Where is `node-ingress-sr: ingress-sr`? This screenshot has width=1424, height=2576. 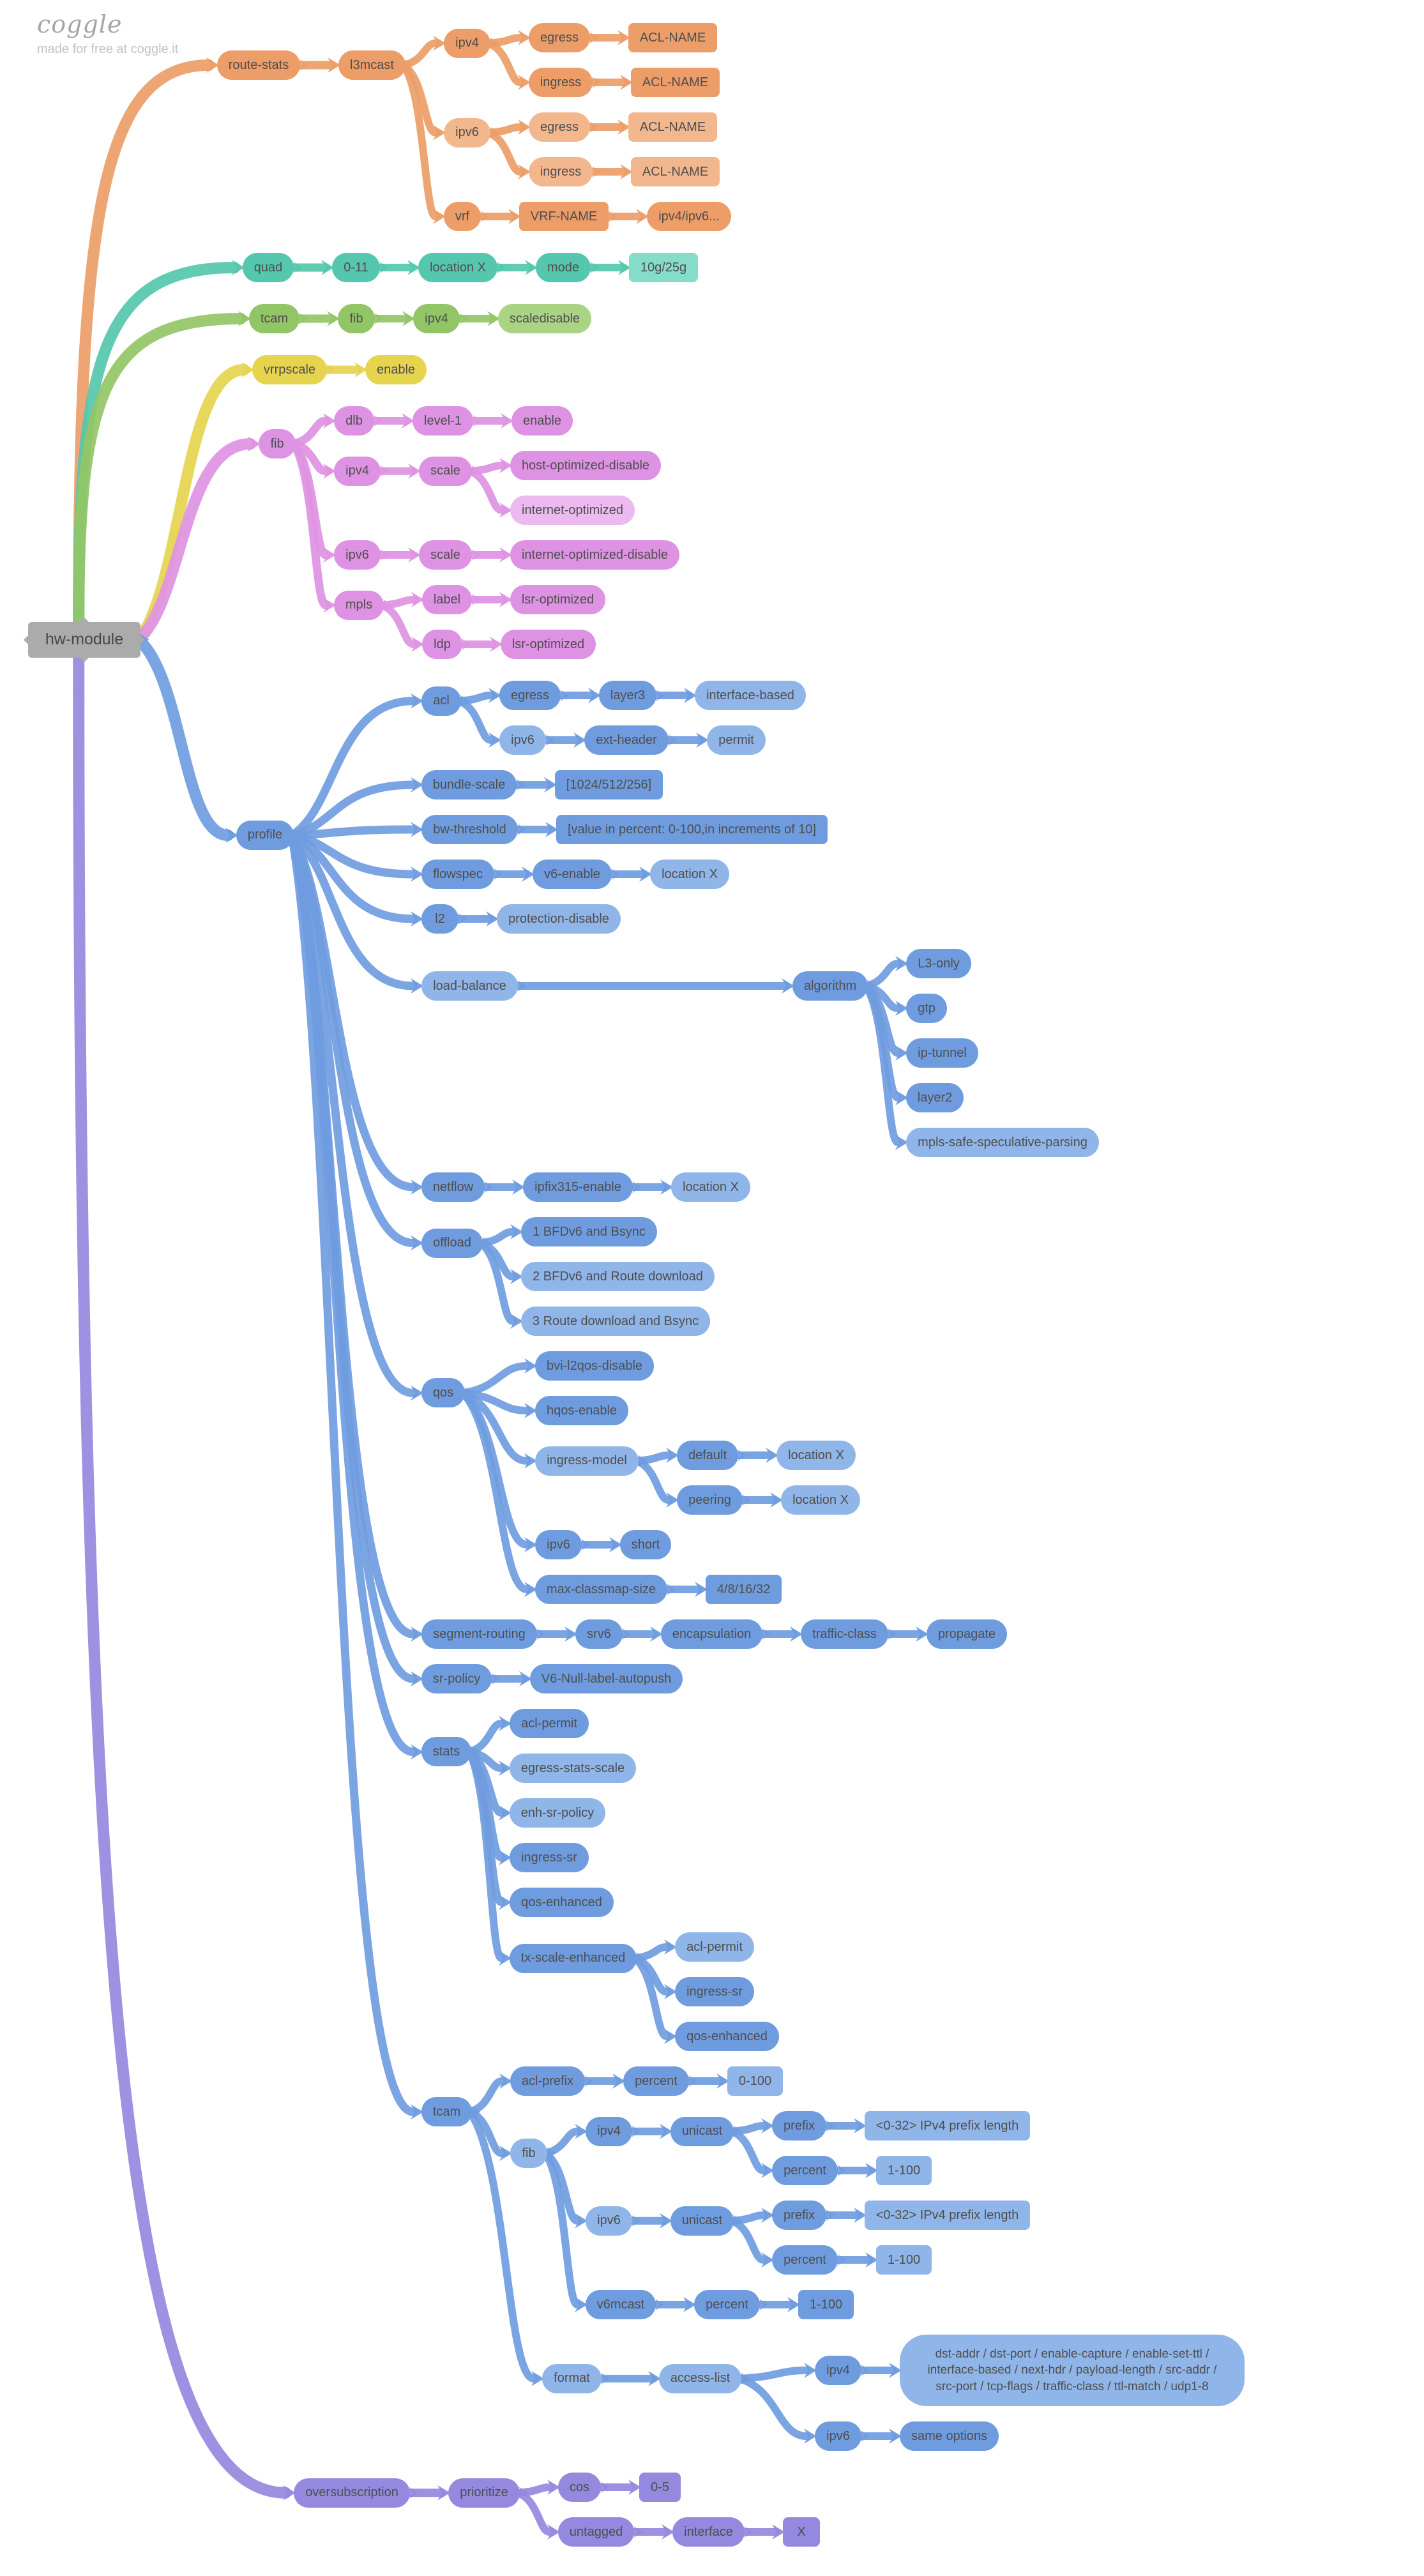
node-ingress-sr: ingress-sr is located at coordinates (715, 1991).